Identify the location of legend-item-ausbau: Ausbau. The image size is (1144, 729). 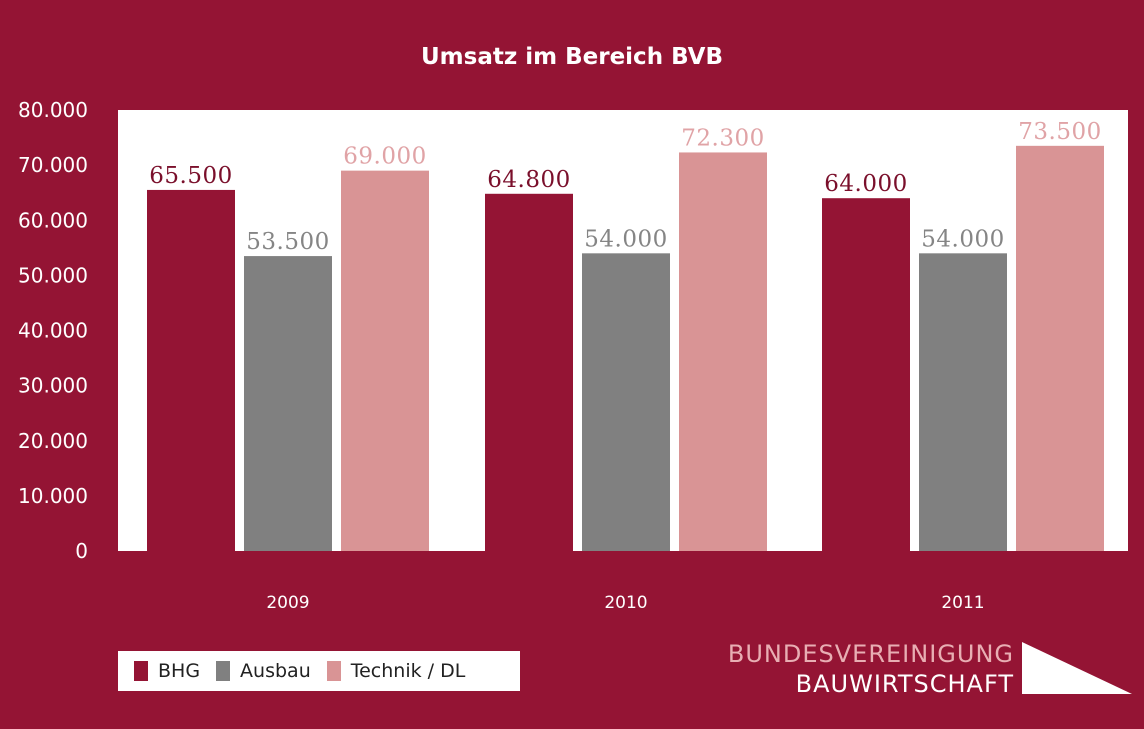
(263, 671).